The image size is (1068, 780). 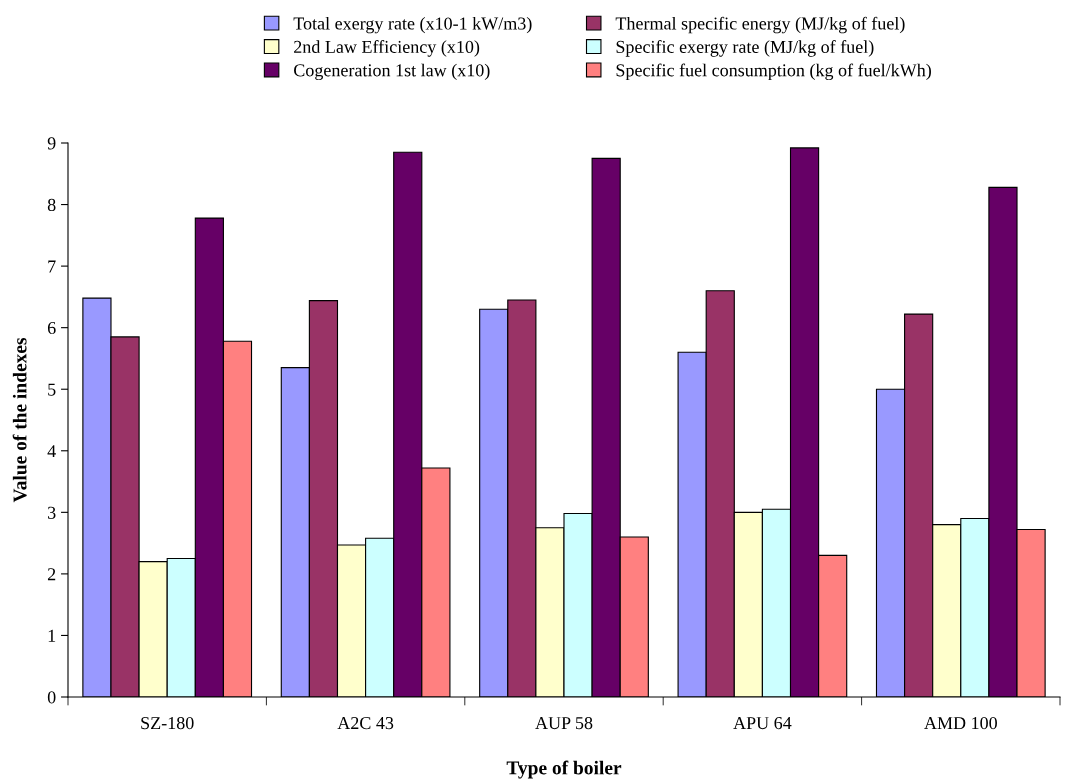 I want to click on y-tick-label: 9, so click(x=51, y=143).